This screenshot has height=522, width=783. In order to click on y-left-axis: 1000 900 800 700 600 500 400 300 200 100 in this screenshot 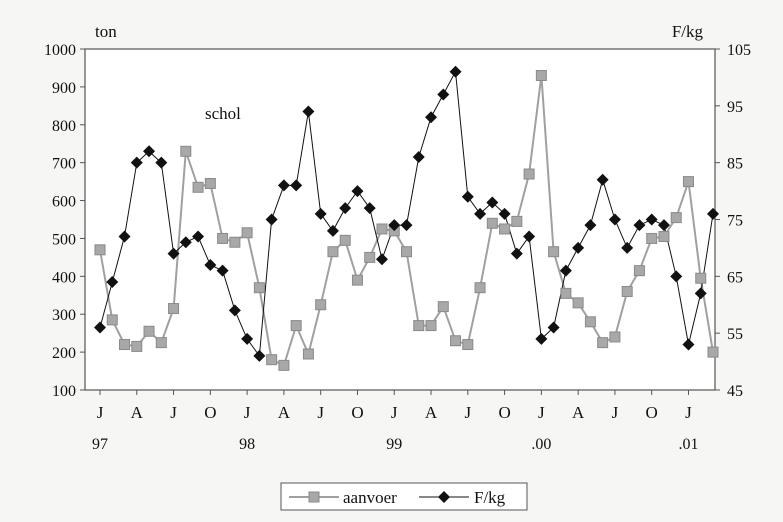, I will do `click(64, 221)`.